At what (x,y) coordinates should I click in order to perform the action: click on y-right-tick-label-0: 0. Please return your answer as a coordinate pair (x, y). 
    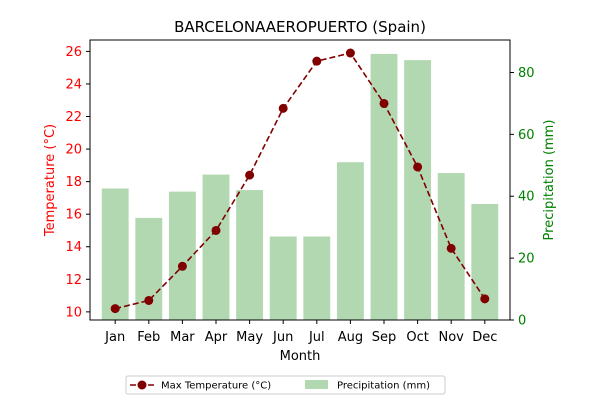
    Looking at the image, I should click on (522, 321).